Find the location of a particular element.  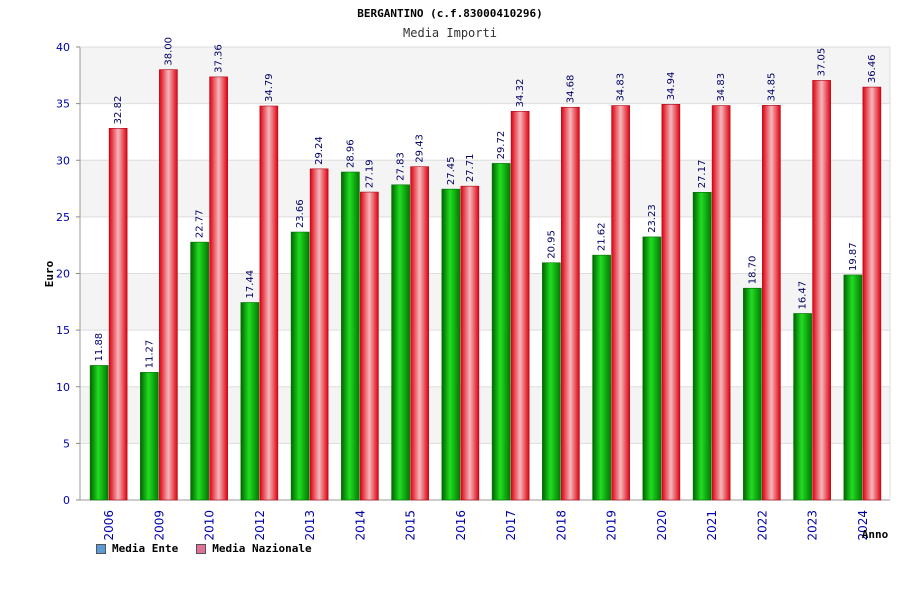

value-label-media-nazionale-2012: 34.79 is located at coordinates (269, 87).